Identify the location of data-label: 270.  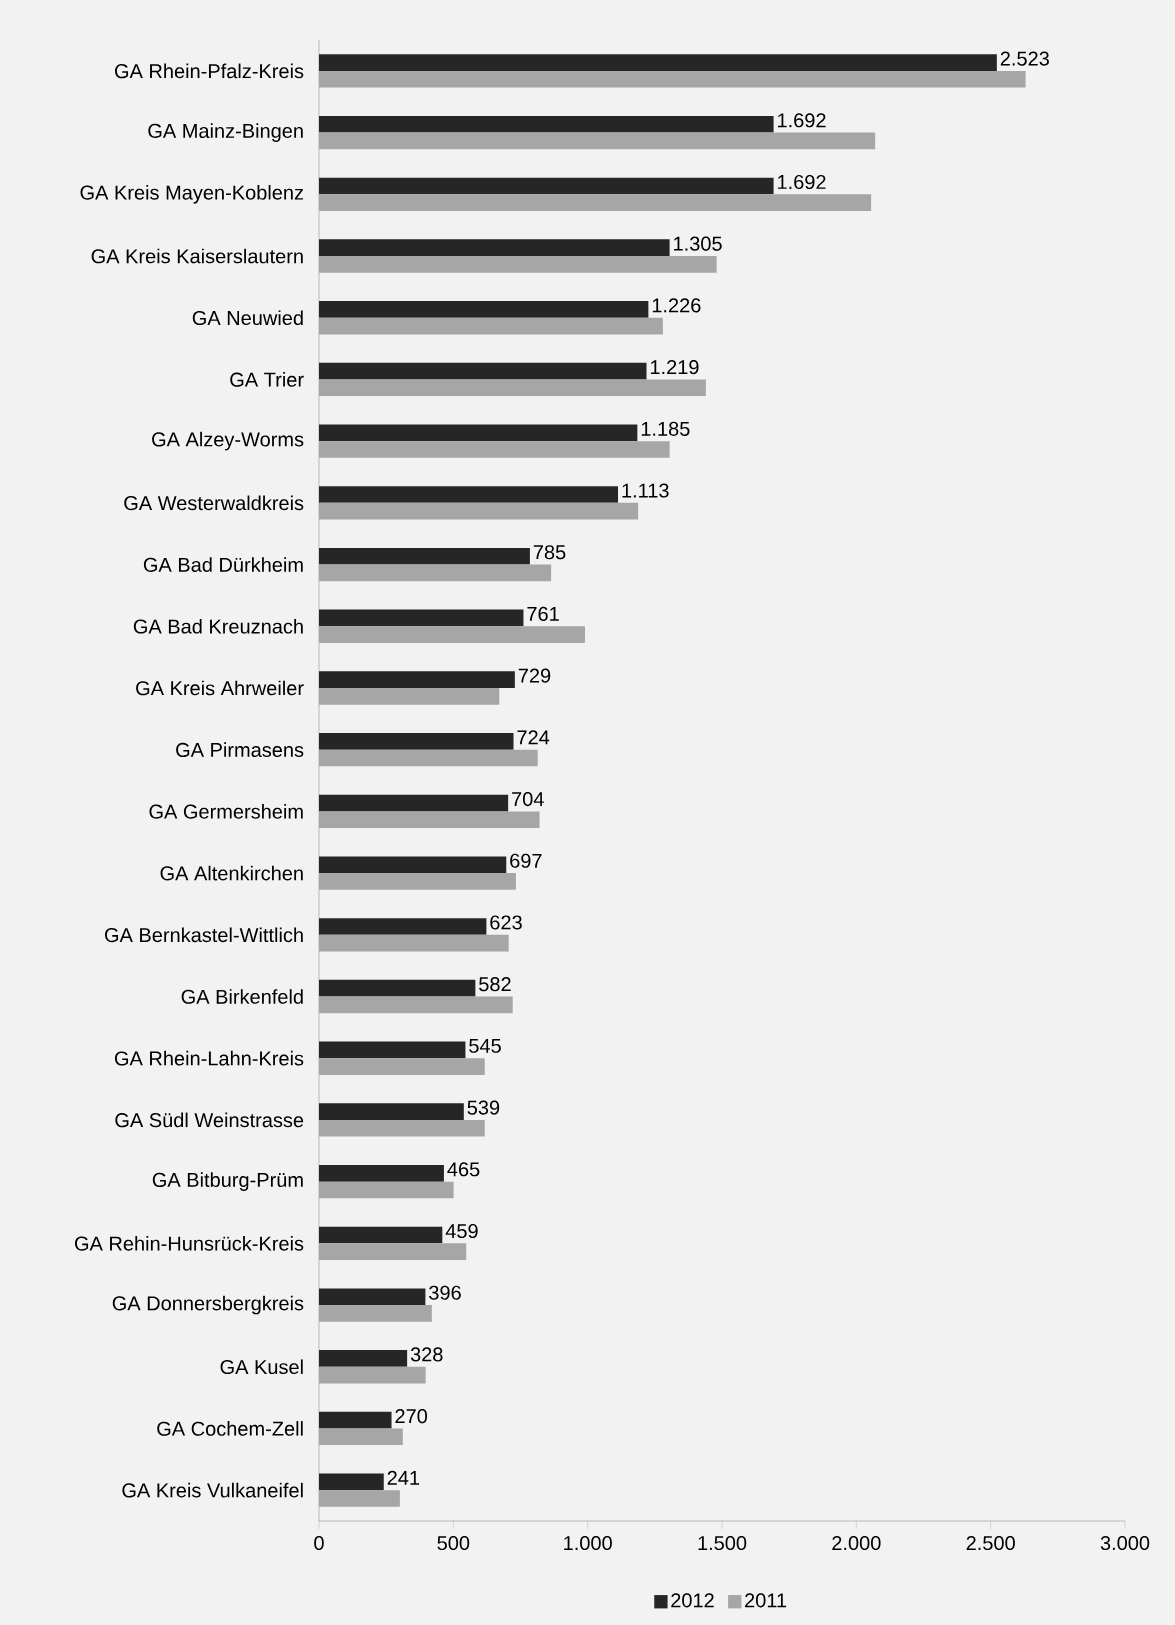
(411, 1416).